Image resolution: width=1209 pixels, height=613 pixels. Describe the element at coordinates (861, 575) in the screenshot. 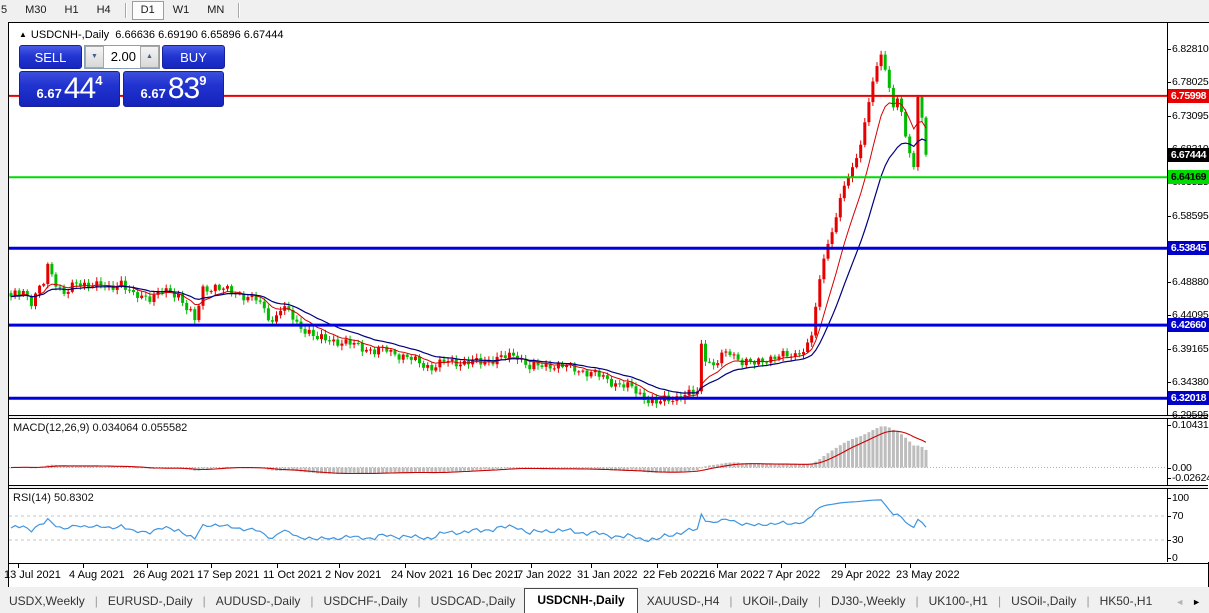

I see `date-axis-label: 29 Apr 2022` at that location.